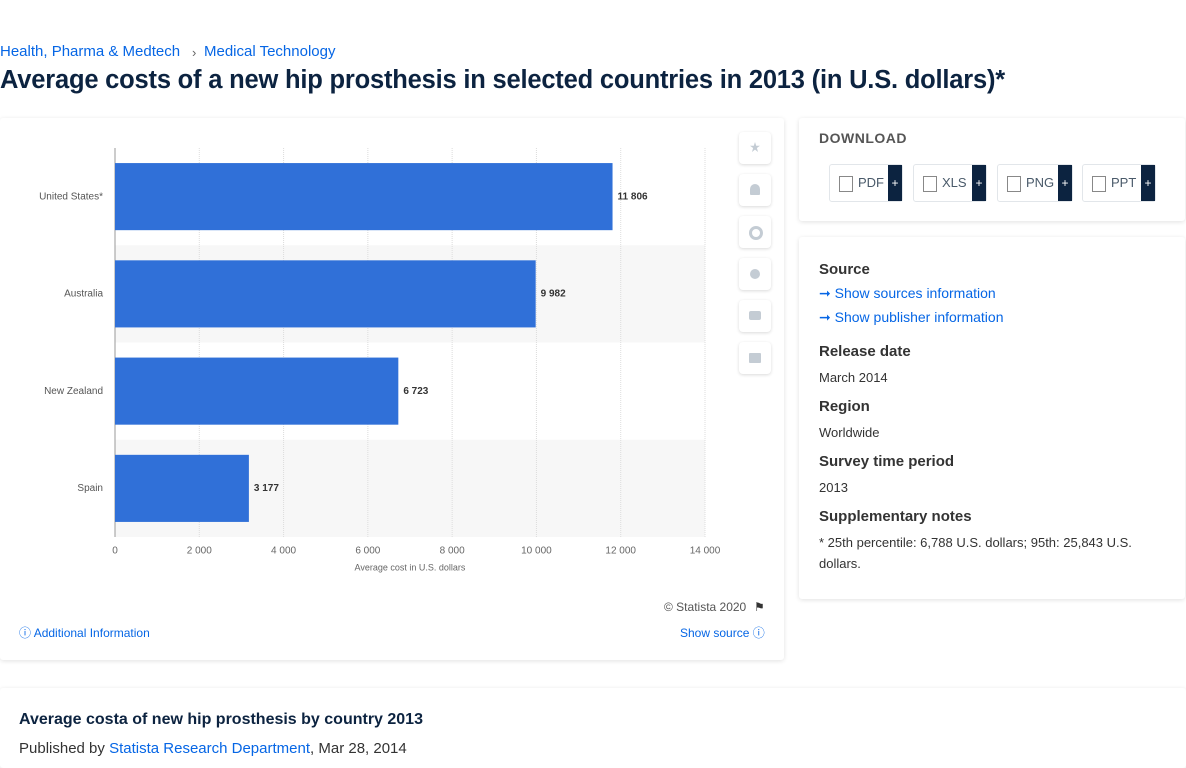 The width and height of the screenshot is (1186, 768). Describe the element at coordinates (833, 487) in the screenshot. I see `detail-value: 2013` at that location.